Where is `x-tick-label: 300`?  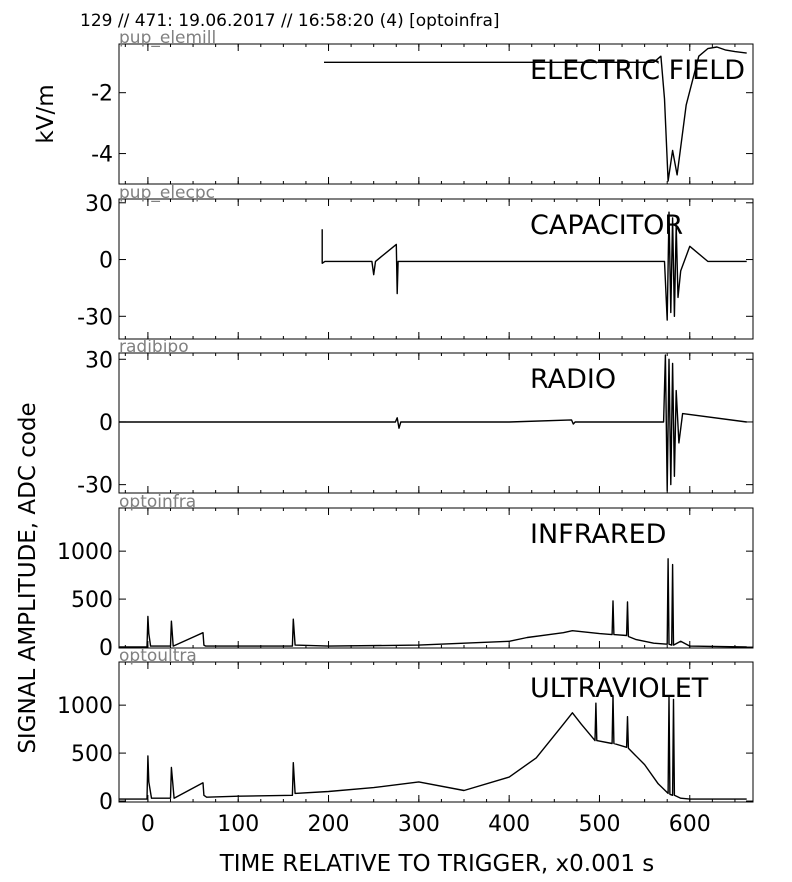 x-tick-label: 300 is located at coordinates (419, 824).